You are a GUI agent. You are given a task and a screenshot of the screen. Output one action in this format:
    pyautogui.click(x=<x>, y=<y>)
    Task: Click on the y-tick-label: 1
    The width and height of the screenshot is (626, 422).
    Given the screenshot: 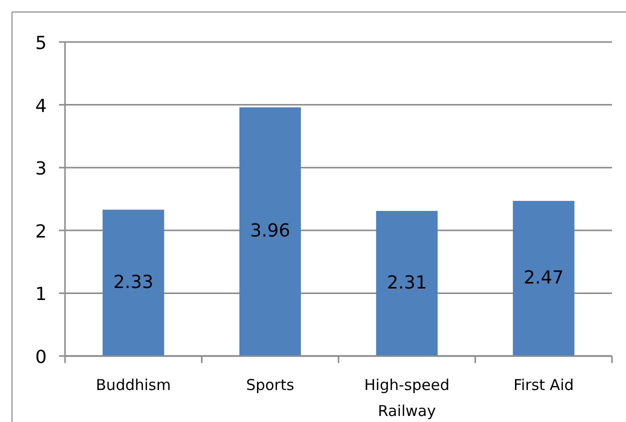 What is the action you would take?
    pyautogui.click(x=41, y=295)
    